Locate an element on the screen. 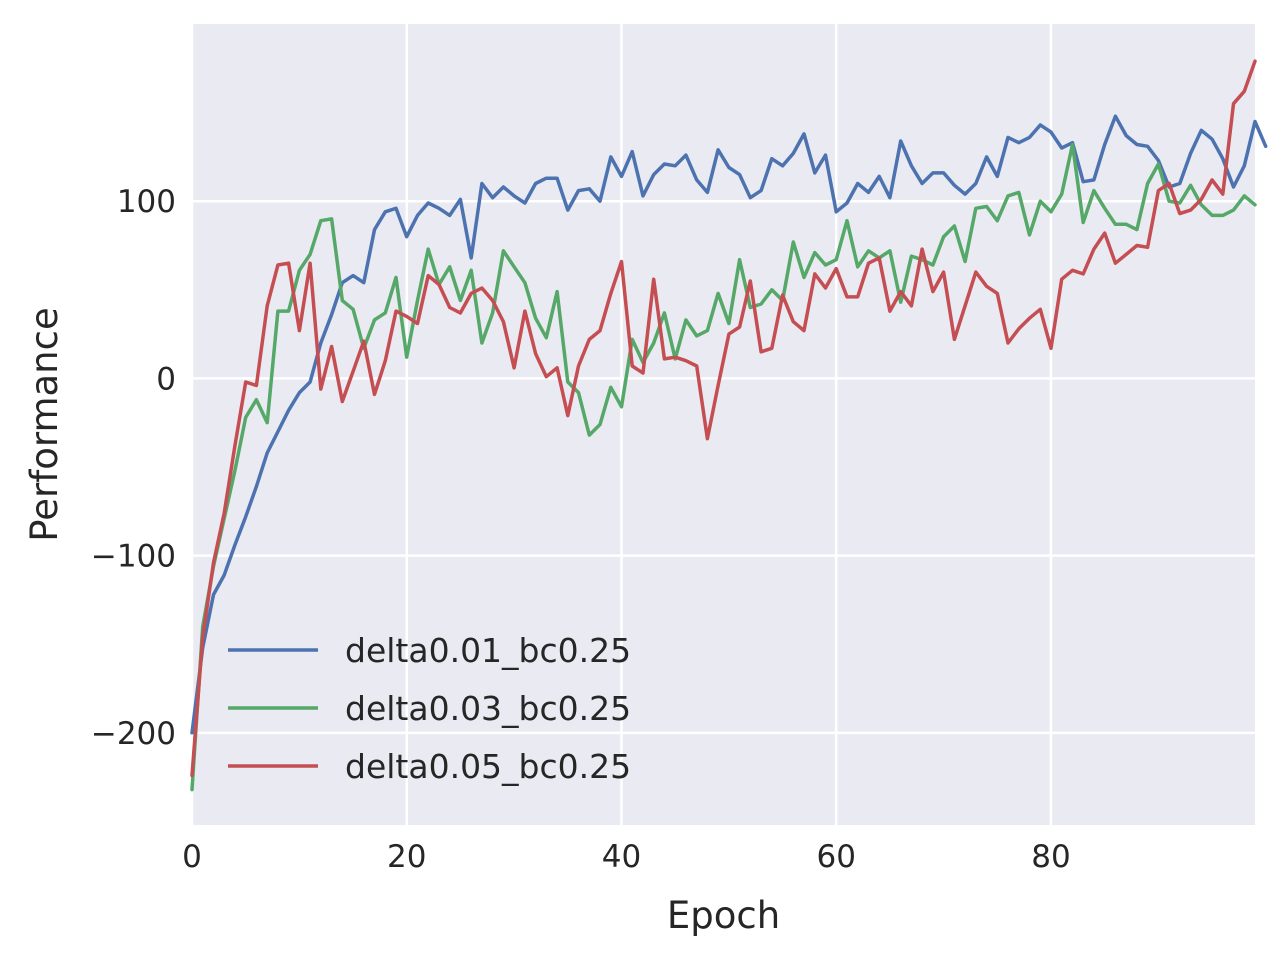 This screenshot has height=960, width=1280. x-tick-label: 20 is located at coordinates (406, 857).